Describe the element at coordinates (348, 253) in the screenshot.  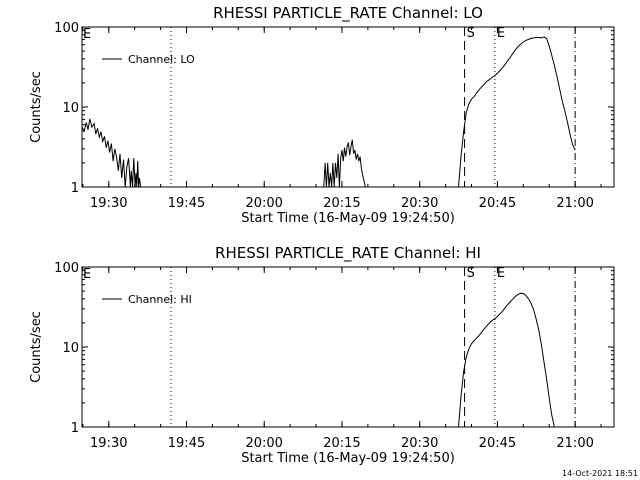
I see `chart-title: RHESSI PARTICLE_RATE Channel: HI` at that location.